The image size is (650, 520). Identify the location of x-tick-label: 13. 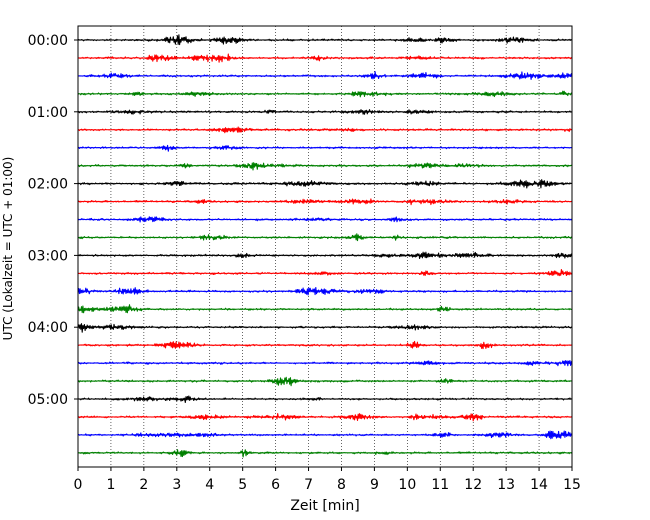
(506, 485).